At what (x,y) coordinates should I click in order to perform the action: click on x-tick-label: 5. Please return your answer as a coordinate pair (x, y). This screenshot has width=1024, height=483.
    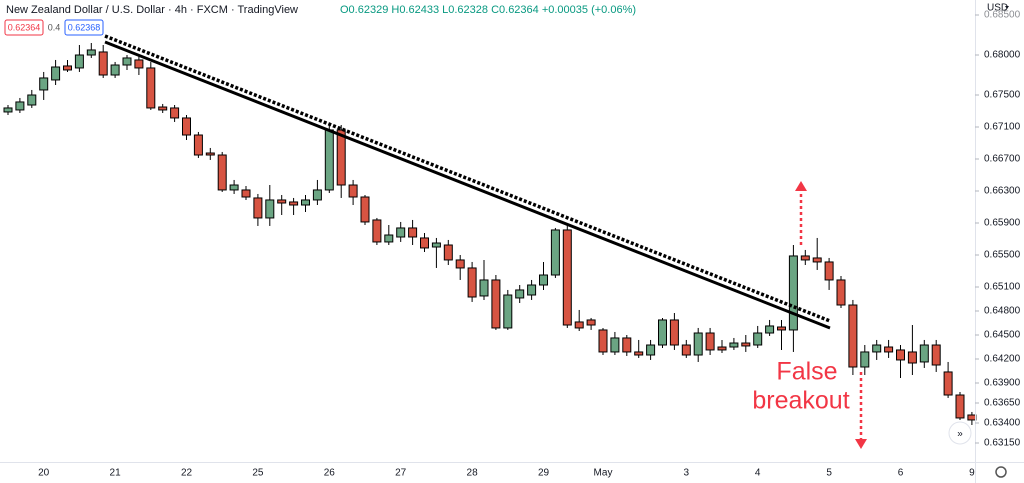
    Looking at the image, I should click on (829, 473).